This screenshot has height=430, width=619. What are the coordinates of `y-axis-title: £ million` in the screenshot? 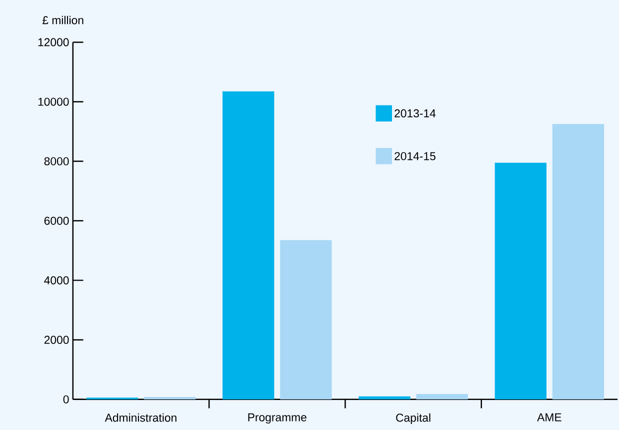 It's located at (63, 20).